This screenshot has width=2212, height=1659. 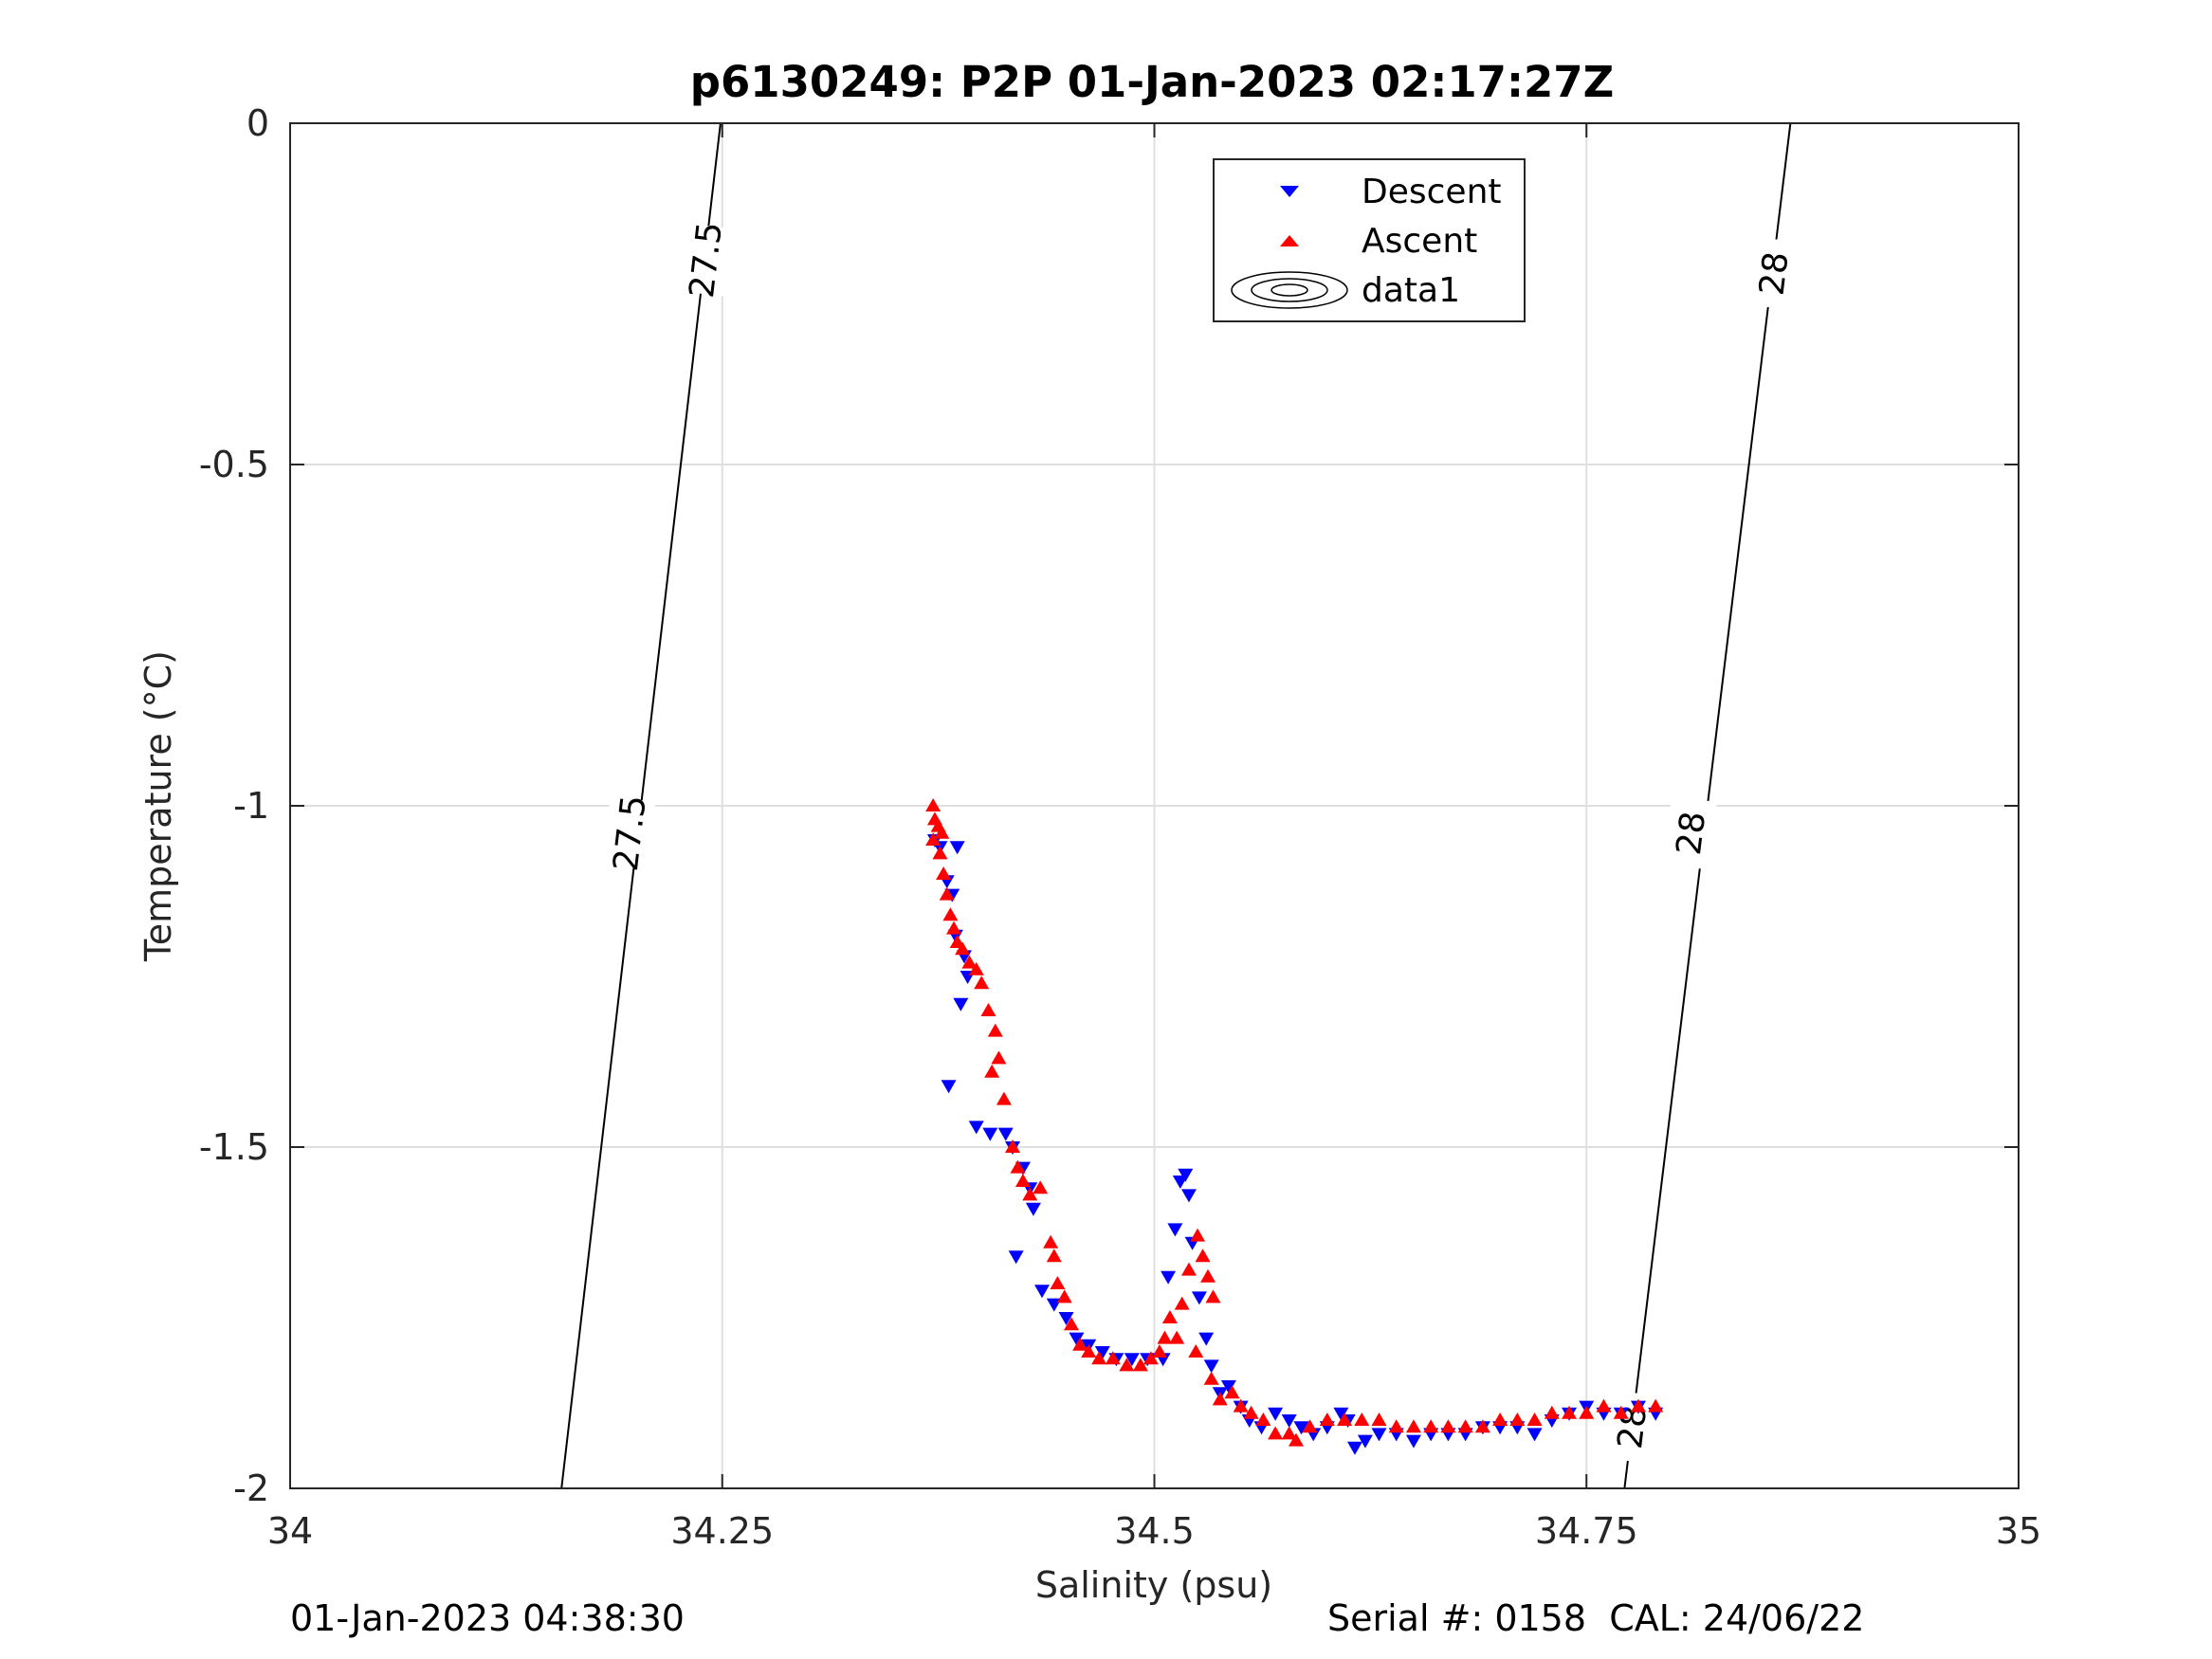 I want to click on legend-box, so click(x=1369, y=240).